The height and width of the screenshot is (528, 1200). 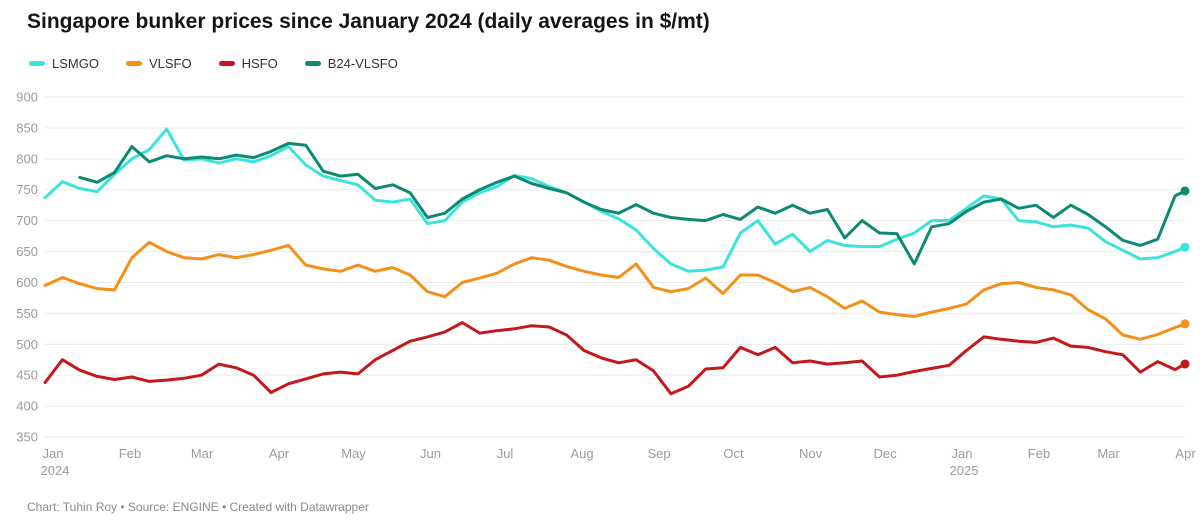 What do you see at coordinates (1185, 247) in the screenshot?
I see `series-endpoint-dot-lsmgo` at bounding box center [1185, 247].